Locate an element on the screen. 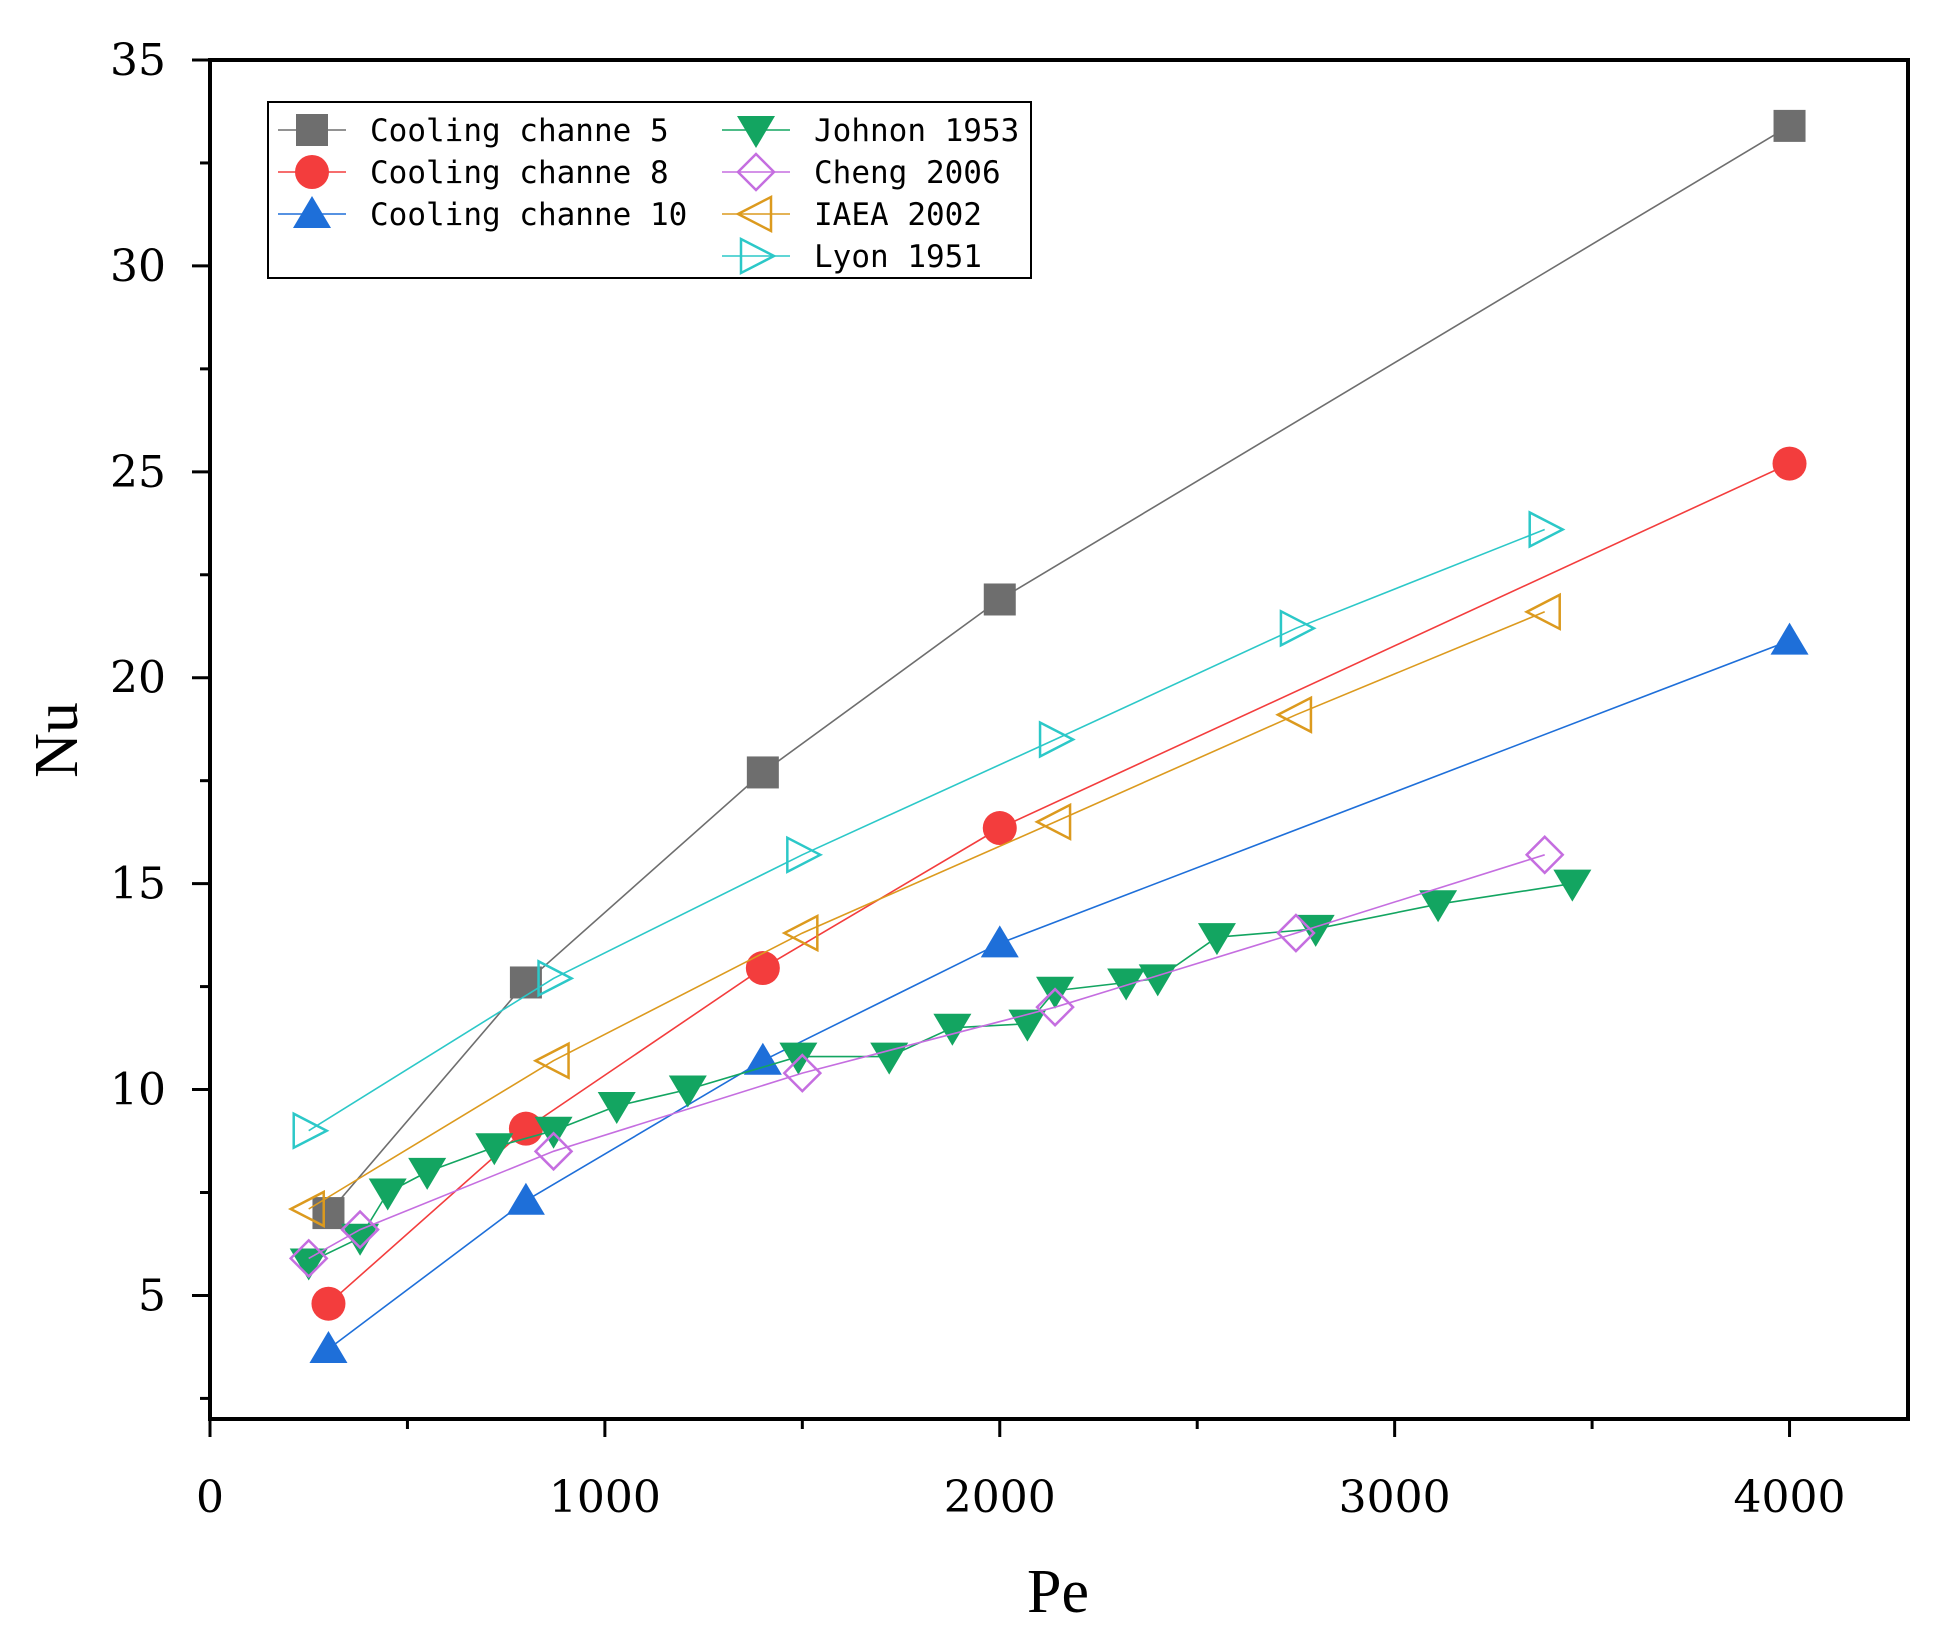 The width and height of the screenshot is (1942, 1631). legend-label: Cooling channe 8 is located at coordinates (519, 173).